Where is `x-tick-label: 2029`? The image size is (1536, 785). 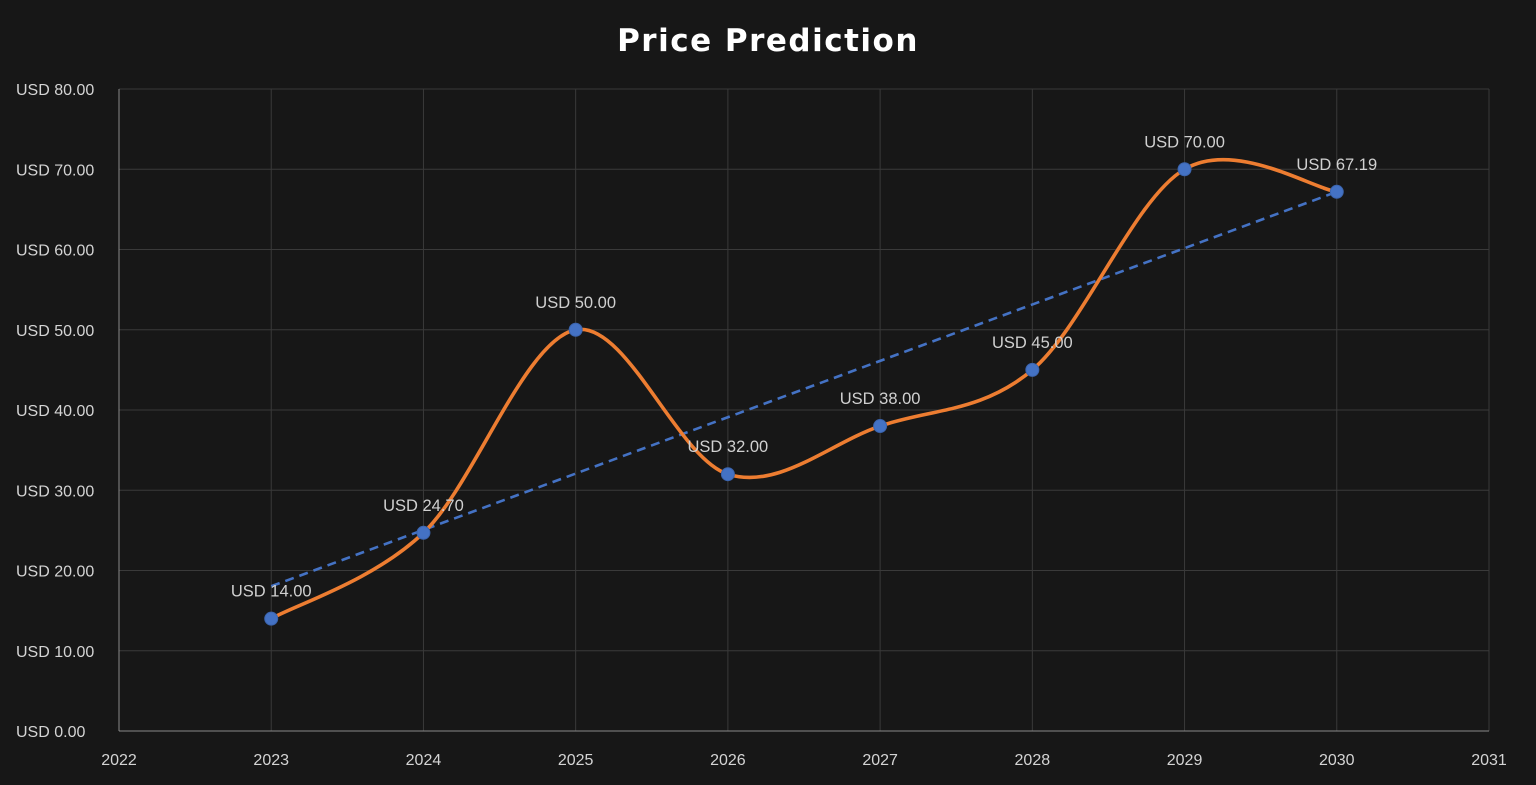
x-tick-label: 2029 is located at coordinates (1185, 760).